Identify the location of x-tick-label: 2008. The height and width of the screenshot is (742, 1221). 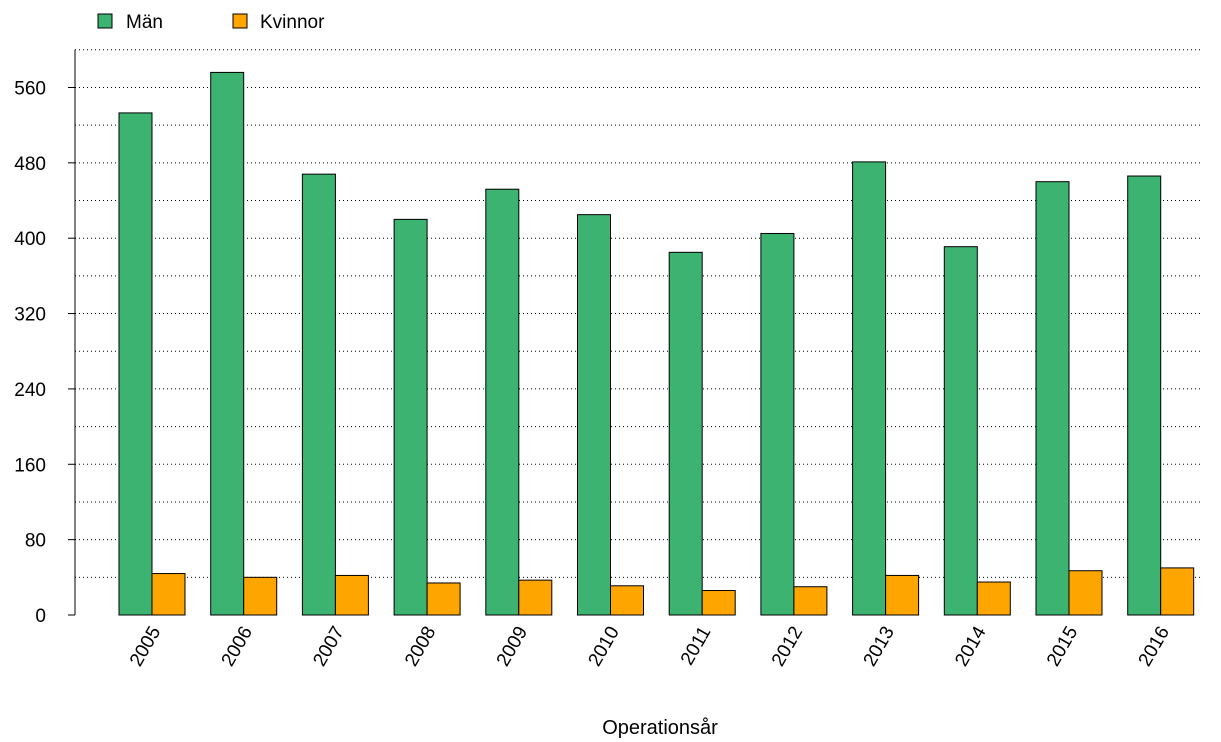
(420, 646).